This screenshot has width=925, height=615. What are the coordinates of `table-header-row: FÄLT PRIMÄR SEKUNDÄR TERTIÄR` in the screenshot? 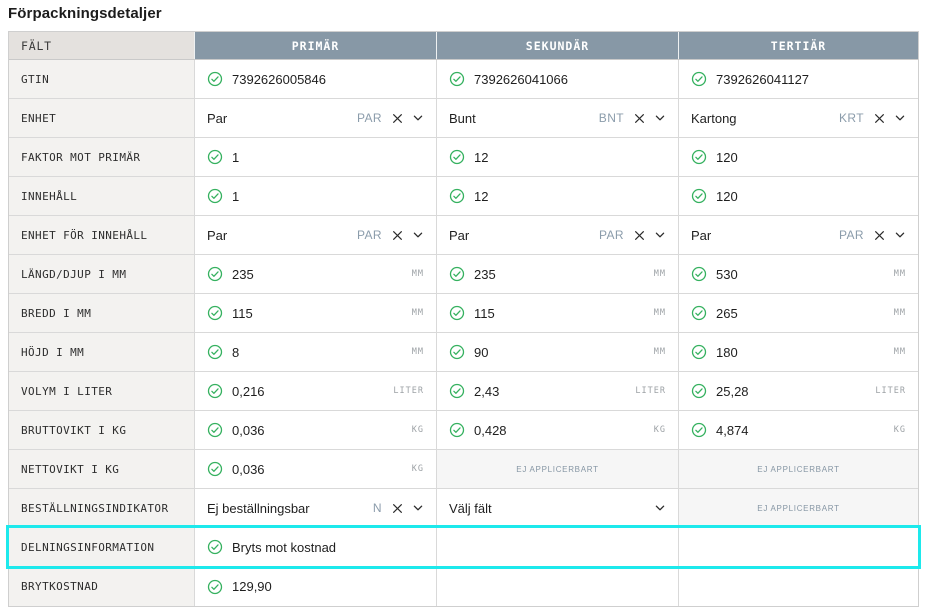 It's located at (463, 46).